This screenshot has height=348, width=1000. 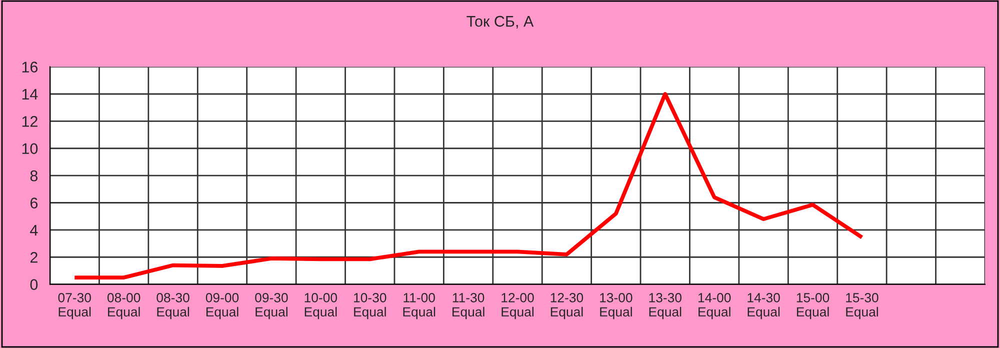 I want to click on x-tick-label: 11-00 Equal, so click(x=419, y=306).